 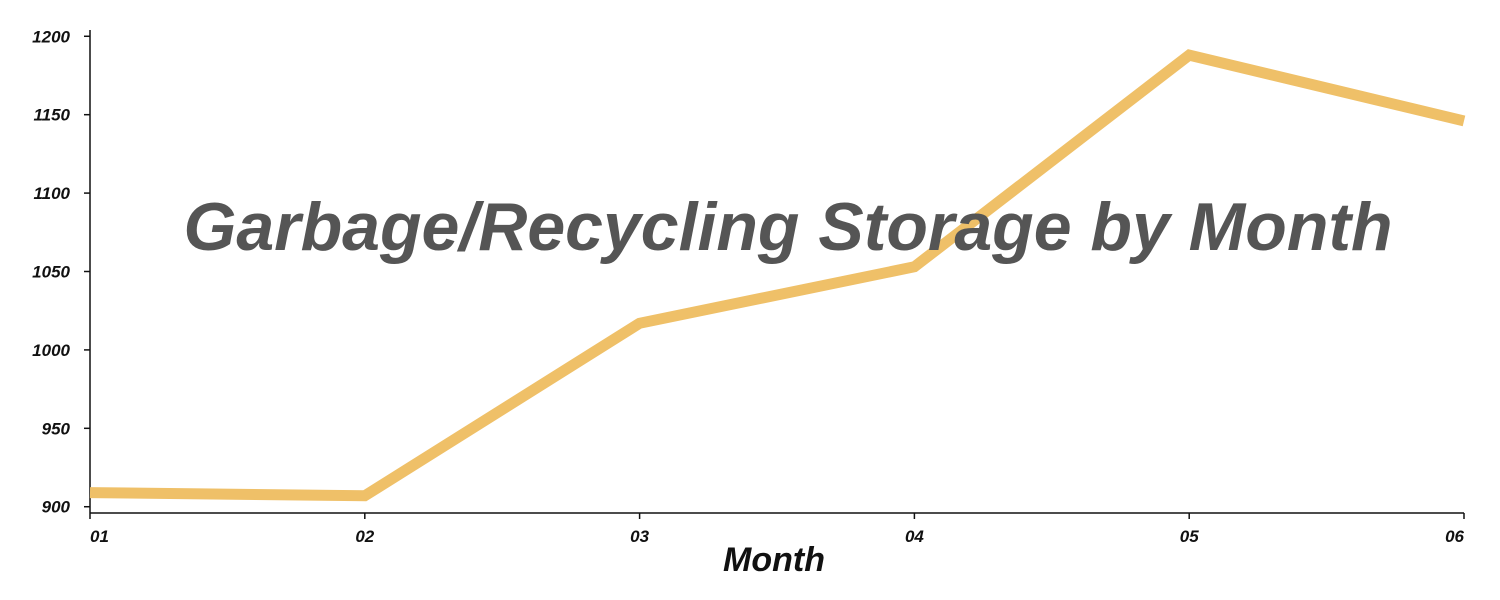 What do you see at coordinates (774, 560) in the screenshot?
I see `x-axis-title: Month` at bounding box center [774, 560].